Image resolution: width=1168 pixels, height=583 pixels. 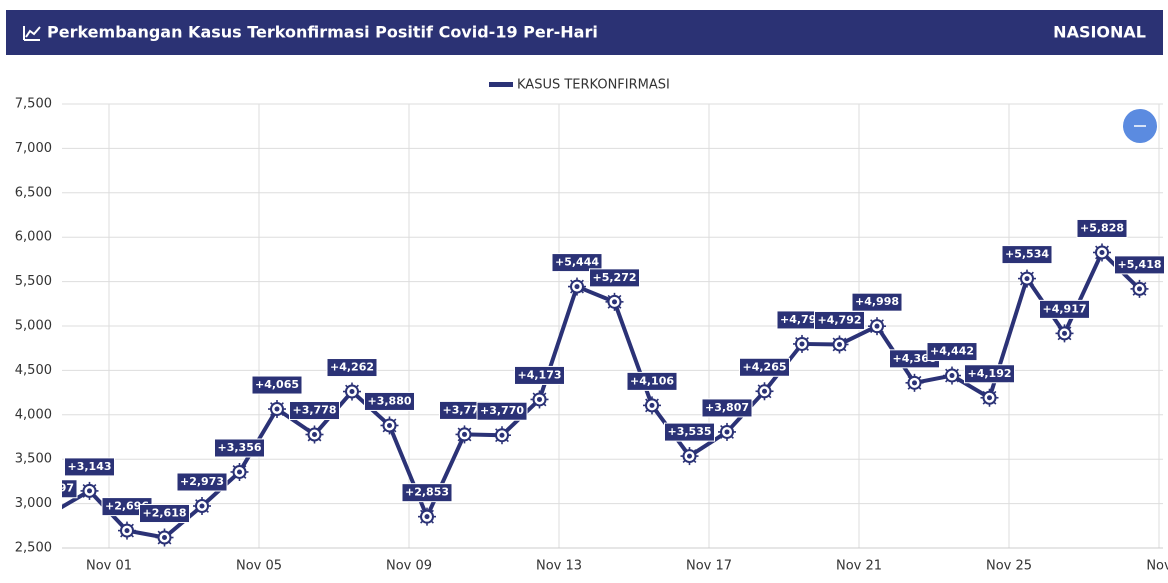 I want to click on value-label: +5,444, so click(x=577, y=262).